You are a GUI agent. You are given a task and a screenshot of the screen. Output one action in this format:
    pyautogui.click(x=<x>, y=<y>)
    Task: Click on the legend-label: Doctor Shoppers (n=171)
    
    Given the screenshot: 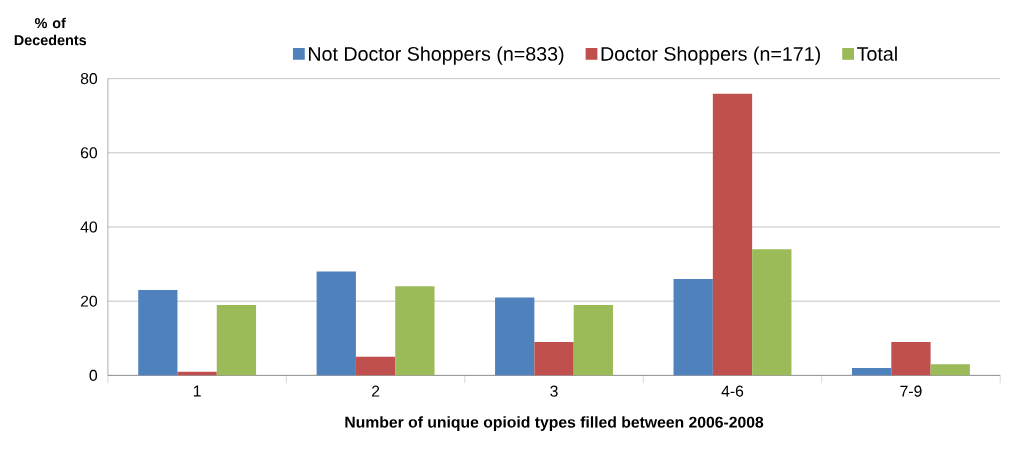 What is the action you would take?
    pyautogui.click(x=710, y=55)
    